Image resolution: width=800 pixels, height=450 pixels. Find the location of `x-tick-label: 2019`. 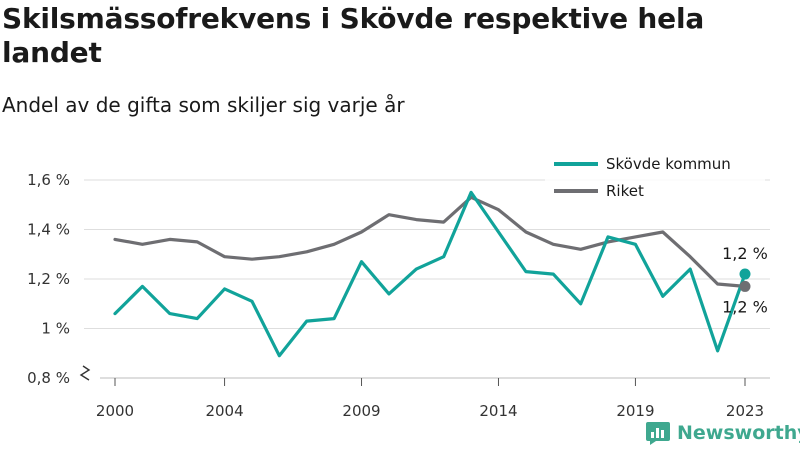

x-tick-label: 2019 is located at coordinates (635, 411).